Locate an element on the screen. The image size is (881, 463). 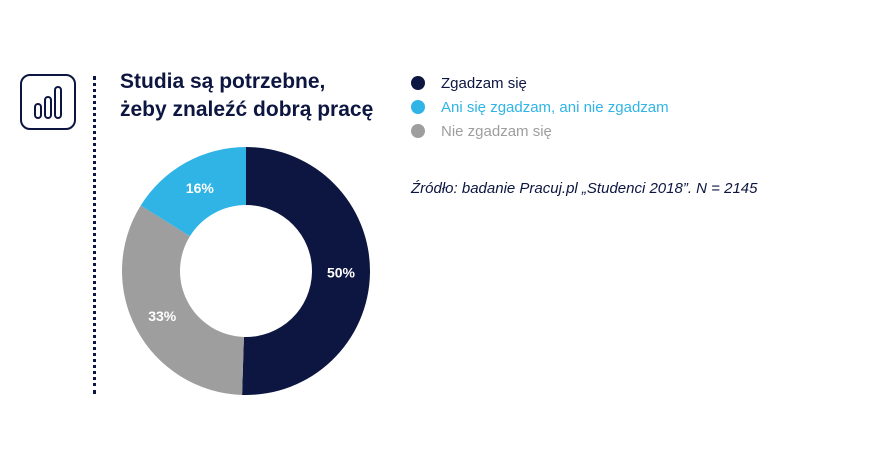
slice-disagree is located at coordinates (182, 300).